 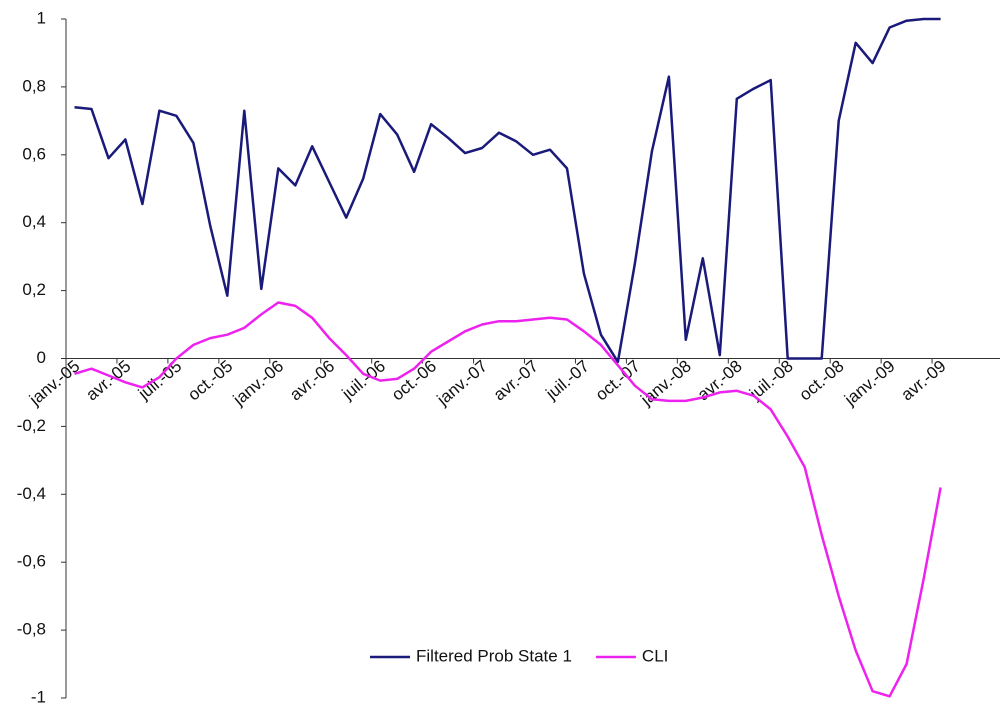 I want to click on y-tick-label: 0,4, so click(x=34, y=221).